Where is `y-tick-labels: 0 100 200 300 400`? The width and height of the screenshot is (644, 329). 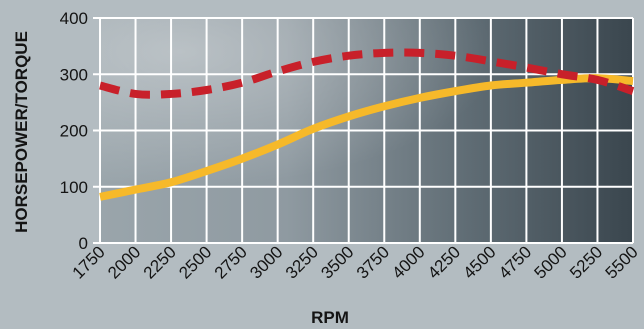 y-tick-labels: 0 100 200 300 400 is located at coordinates (74, 131).